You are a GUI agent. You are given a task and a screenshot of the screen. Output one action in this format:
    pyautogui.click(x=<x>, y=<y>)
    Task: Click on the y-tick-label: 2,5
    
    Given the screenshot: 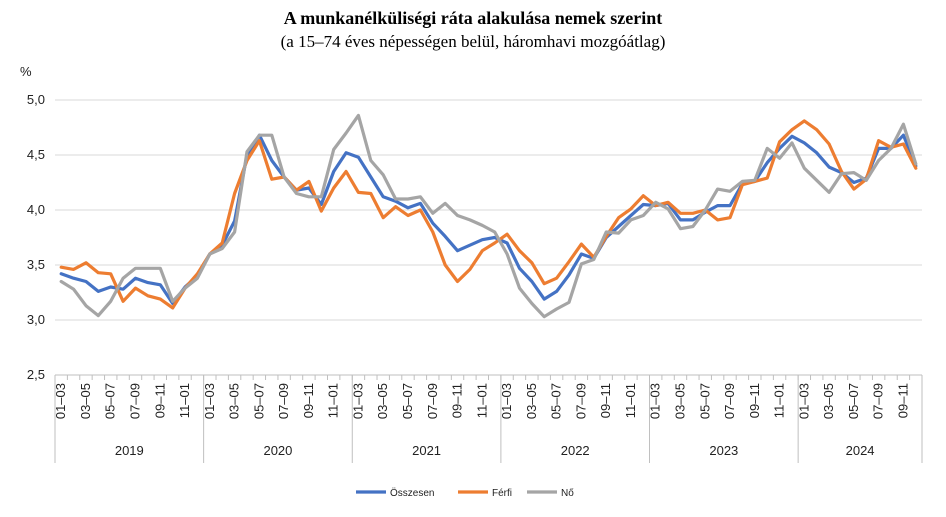 What is the action you would take?
    pyautogui.click(x=36, y=374)
    